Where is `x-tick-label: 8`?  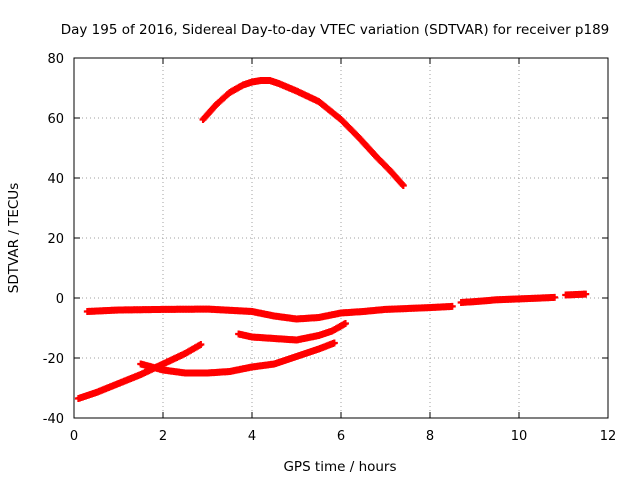
x-tick-label: 8 is located at coordinates (430, 436).